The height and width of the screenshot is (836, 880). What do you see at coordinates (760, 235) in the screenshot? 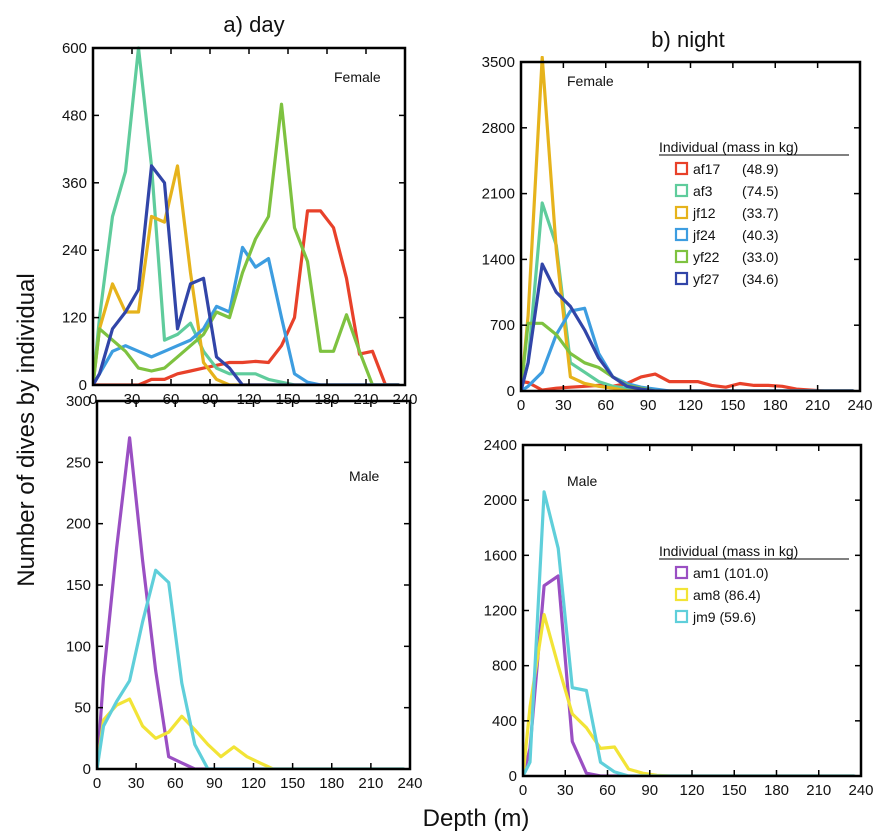
I see `legend-mass-jf24: (40.3)` at bounding box center [760, 235].